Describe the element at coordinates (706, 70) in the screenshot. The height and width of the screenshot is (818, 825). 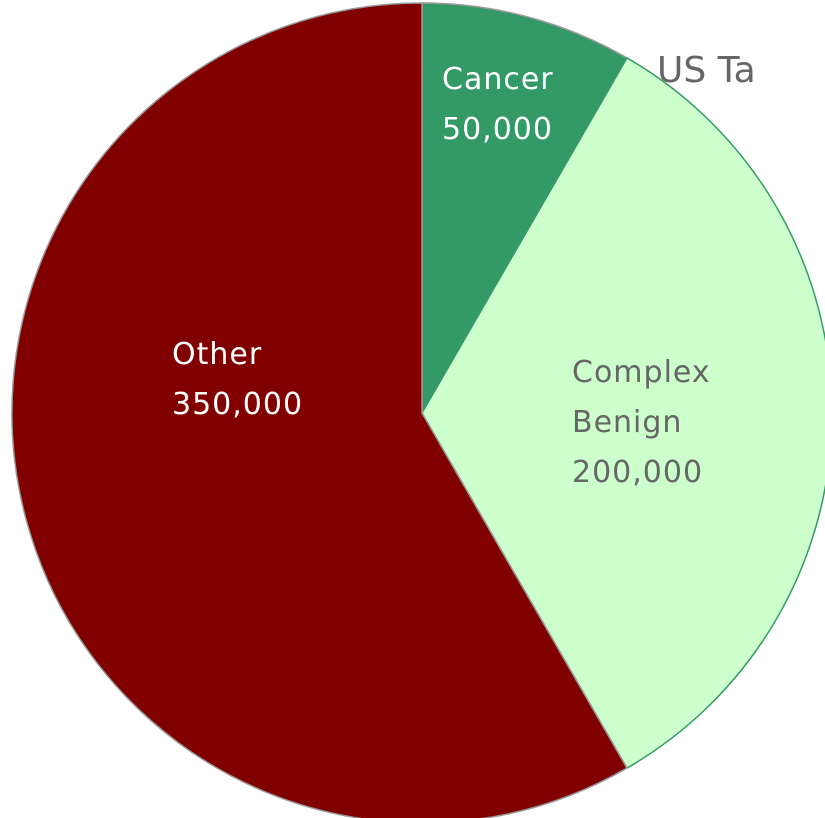
I see `chart-title: US Ta` at that location.